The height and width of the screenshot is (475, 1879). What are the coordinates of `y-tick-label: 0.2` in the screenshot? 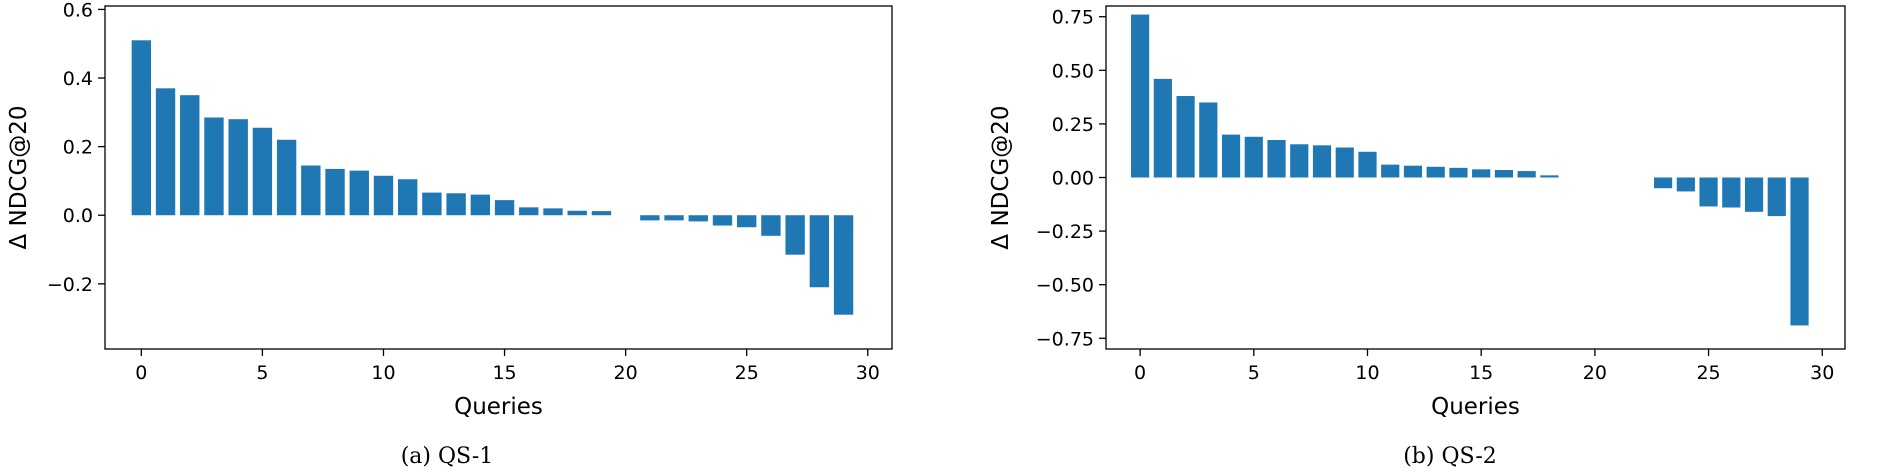 It's located at (78, 148).